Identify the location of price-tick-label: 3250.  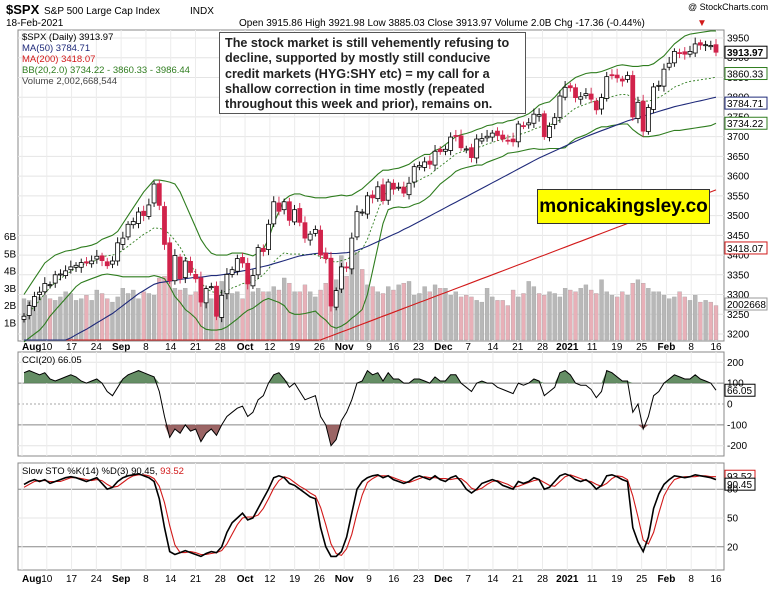
(738, 315).